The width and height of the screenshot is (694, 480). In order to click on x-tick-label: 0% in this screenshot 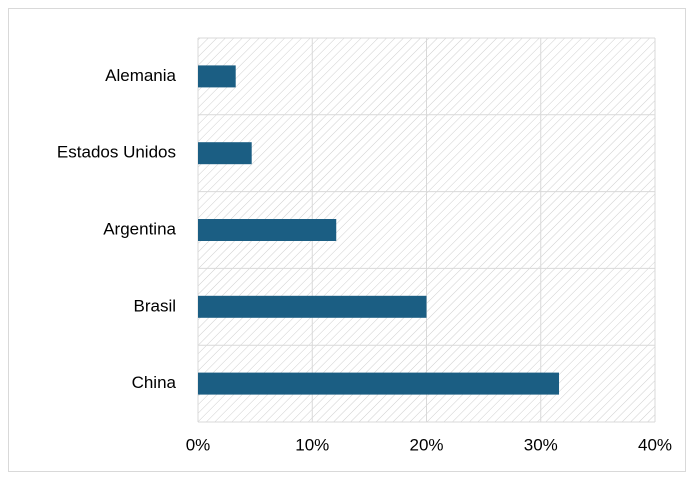, I will do `click(198, 444)`.